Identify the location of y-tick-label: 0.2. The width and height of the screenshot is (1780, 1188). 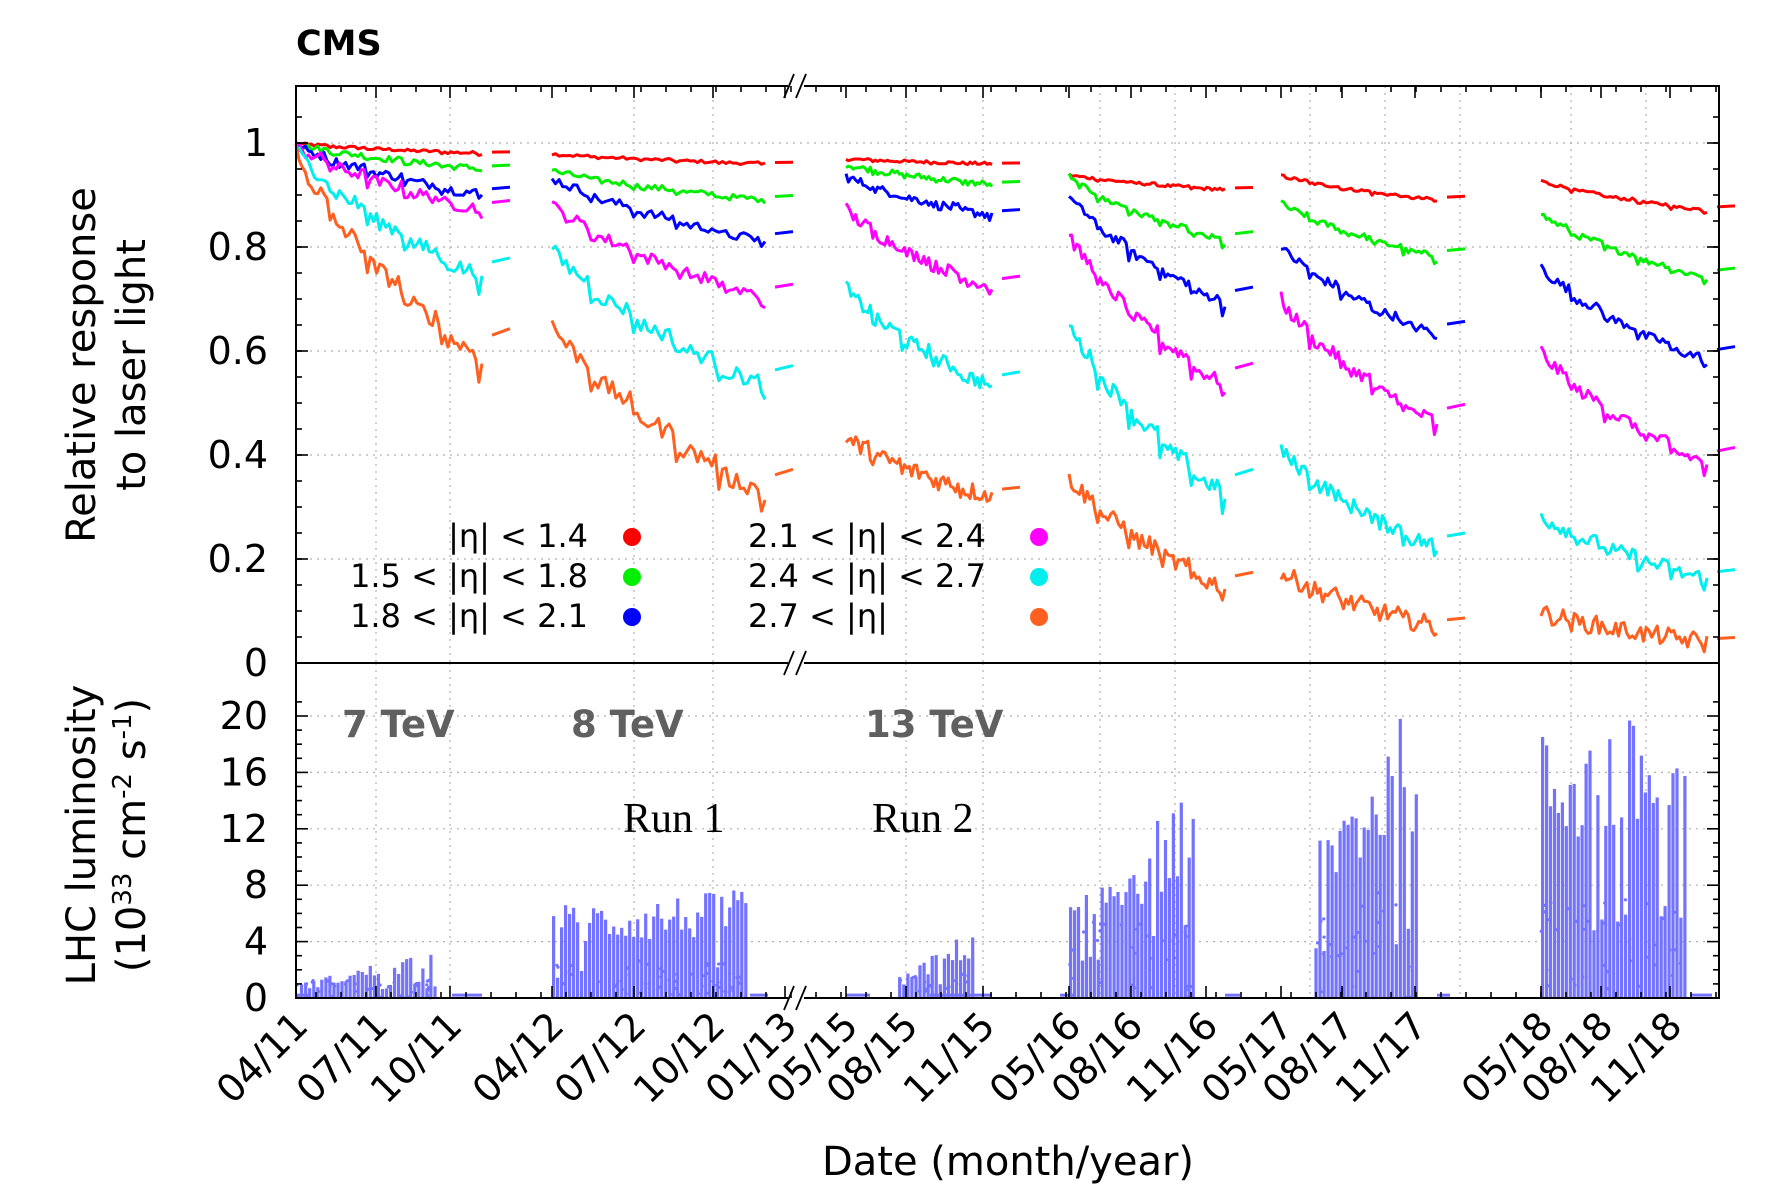
(238, 559).